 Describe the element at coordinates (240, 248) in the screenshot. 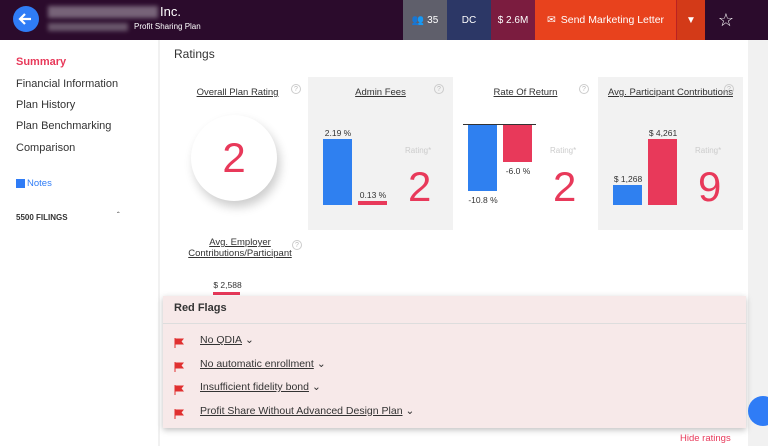

I see `card-title: Avg. Employer Contributions/Participant` at that location.